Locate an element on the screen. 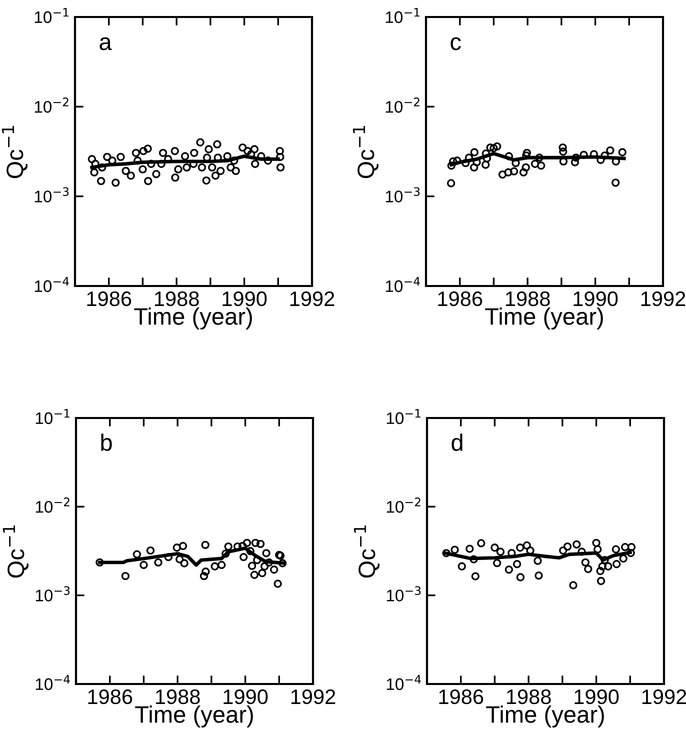  annotation: a is located at coordinates (106, 43).